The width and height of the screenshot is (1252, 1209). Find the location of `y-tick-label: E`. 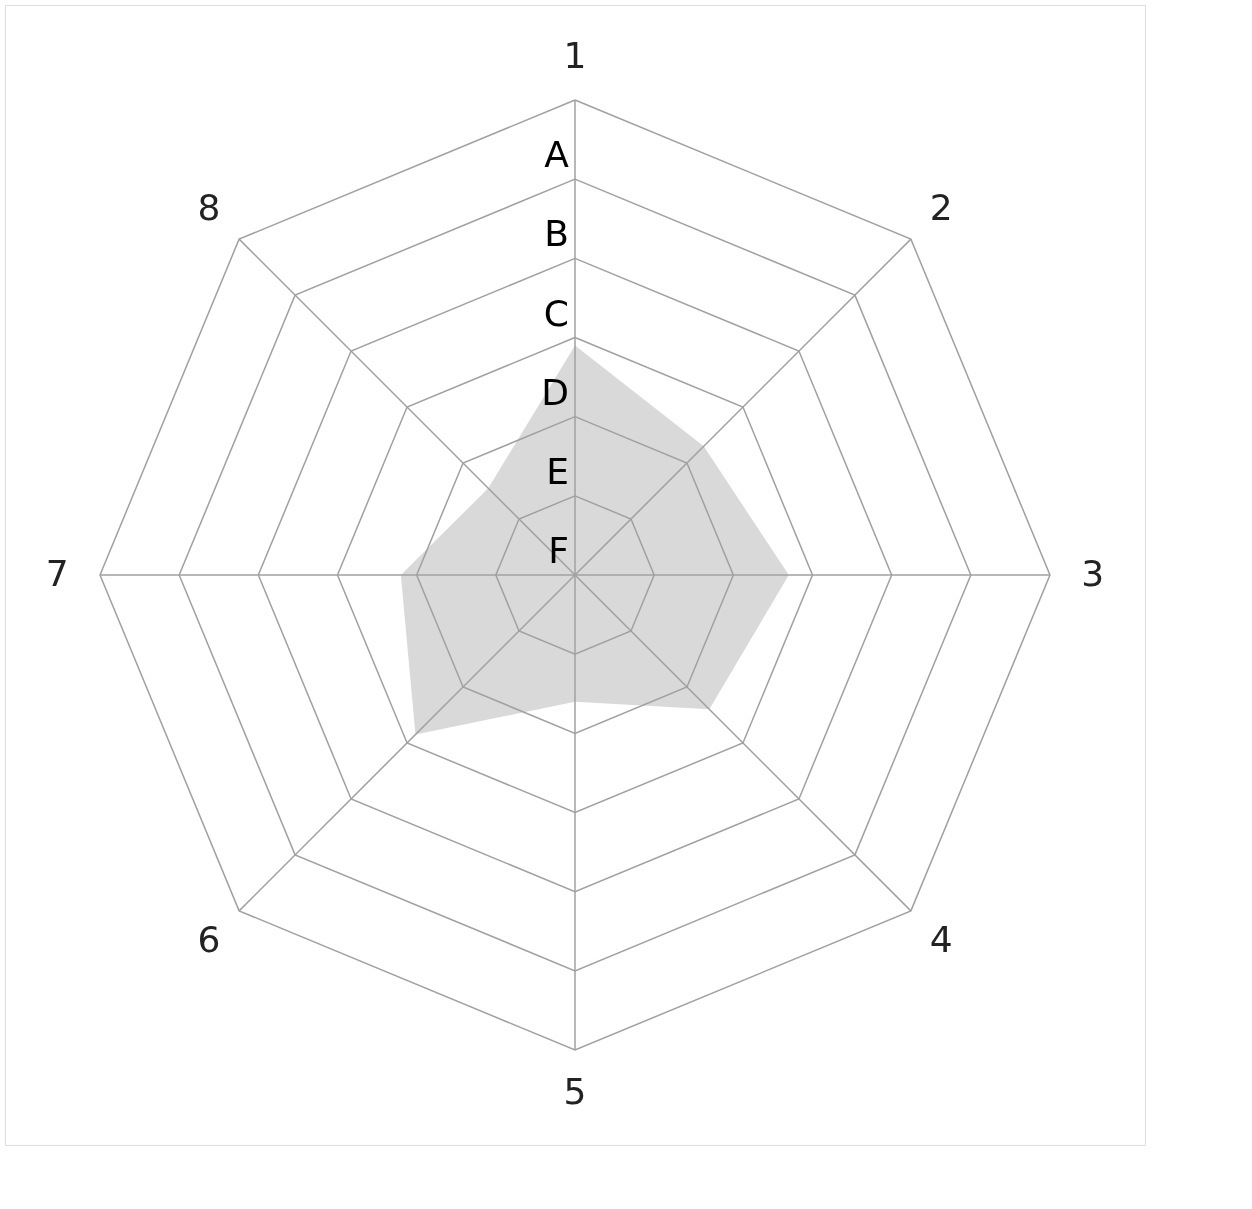

y-tick-label: E is located at coordinates (557, 471).